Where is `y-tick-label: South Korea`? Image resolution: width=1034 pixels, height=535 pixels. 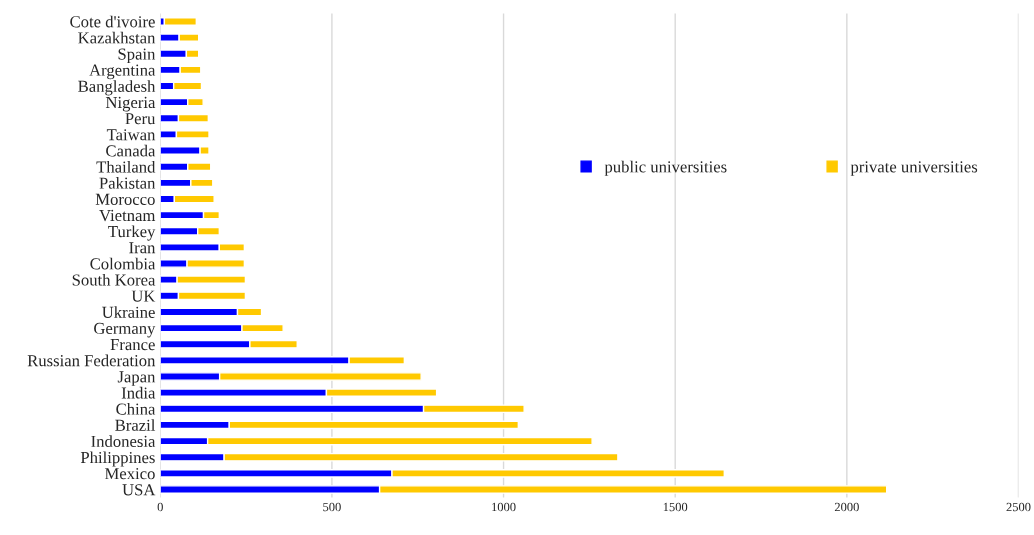 y-tick-label: South Korea is located at coordinates (114, 279).